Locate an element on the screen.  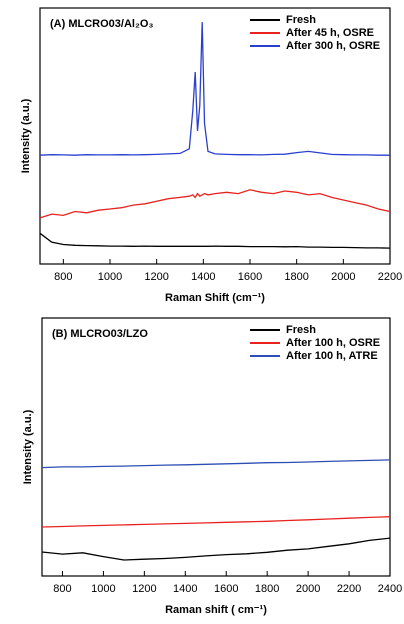
legend-label: After 100 h, ATRE is located at coordinates (332, 356).